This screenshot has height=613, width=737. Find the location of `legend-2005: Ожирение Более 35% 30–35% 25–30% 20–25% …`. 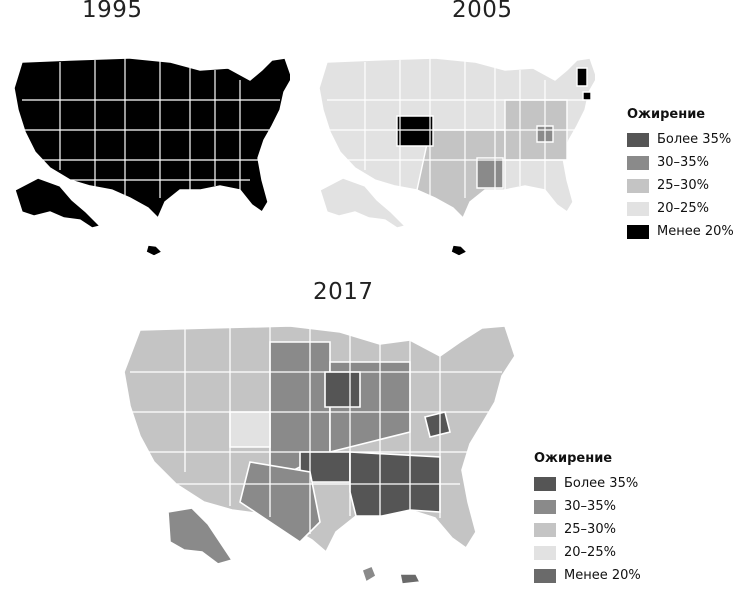

legend-2005: Ожирение Более 35% 30–35% 25–30% 20–25% … is located at coordinates (680, 175).